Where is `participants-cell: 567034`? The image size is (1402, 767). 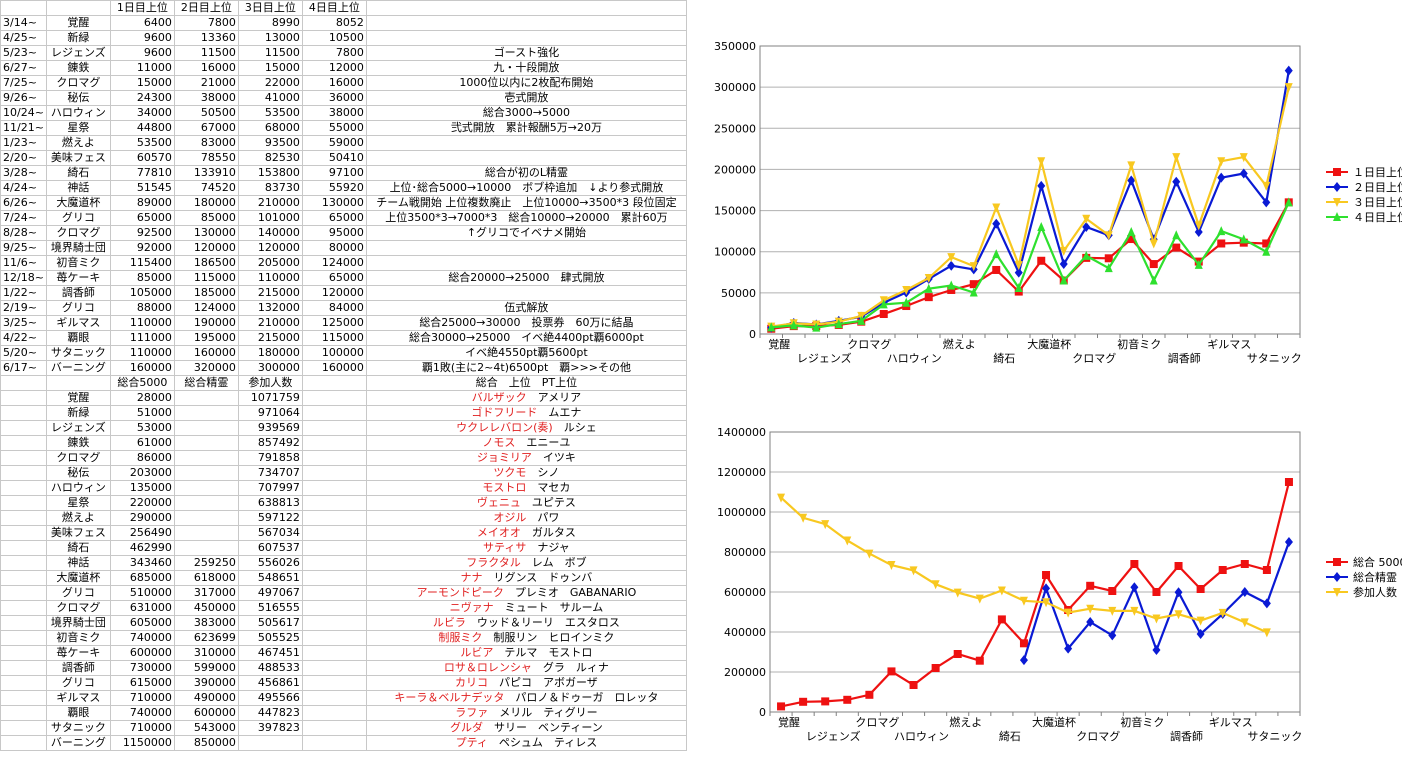
participants-cell: 567034 is located at coordinates (270, 533).